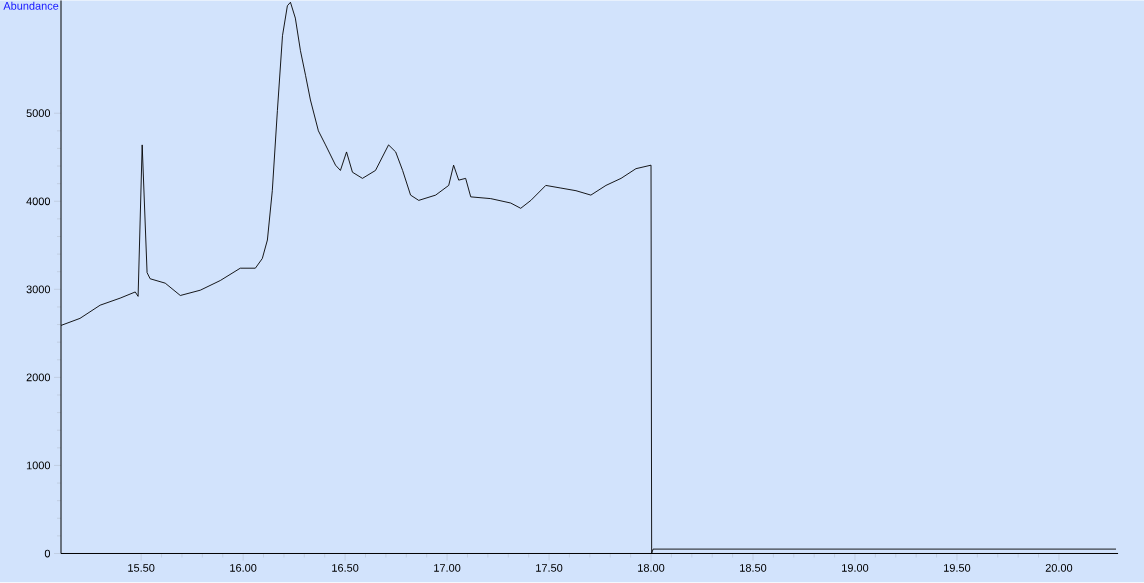 This screenshot has height=583, width=1144. I want to click on y-tick-label: 3000, so click(38, 289).